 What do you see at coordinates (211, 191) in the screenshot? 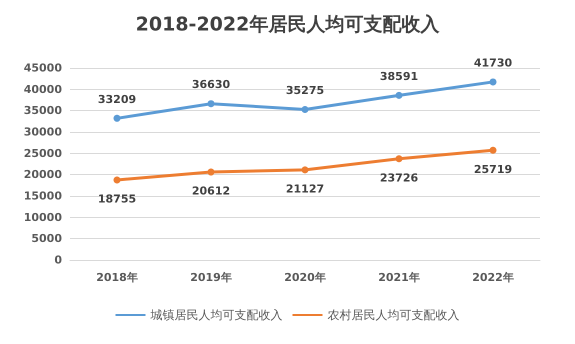
I see `data-label: 20612` at bounding box center [211, 191].